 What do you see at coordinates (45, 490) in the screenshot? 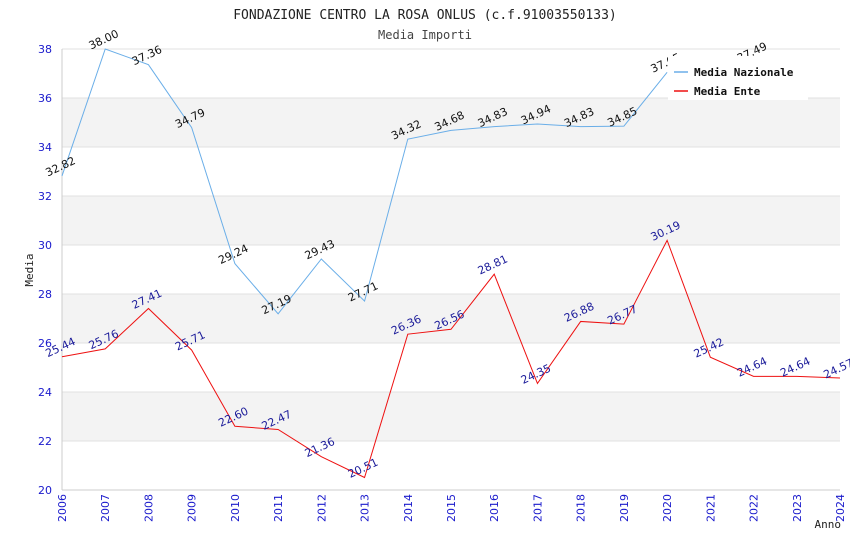
I see `y-tick-label: 20` at bounding box center [45, 490].